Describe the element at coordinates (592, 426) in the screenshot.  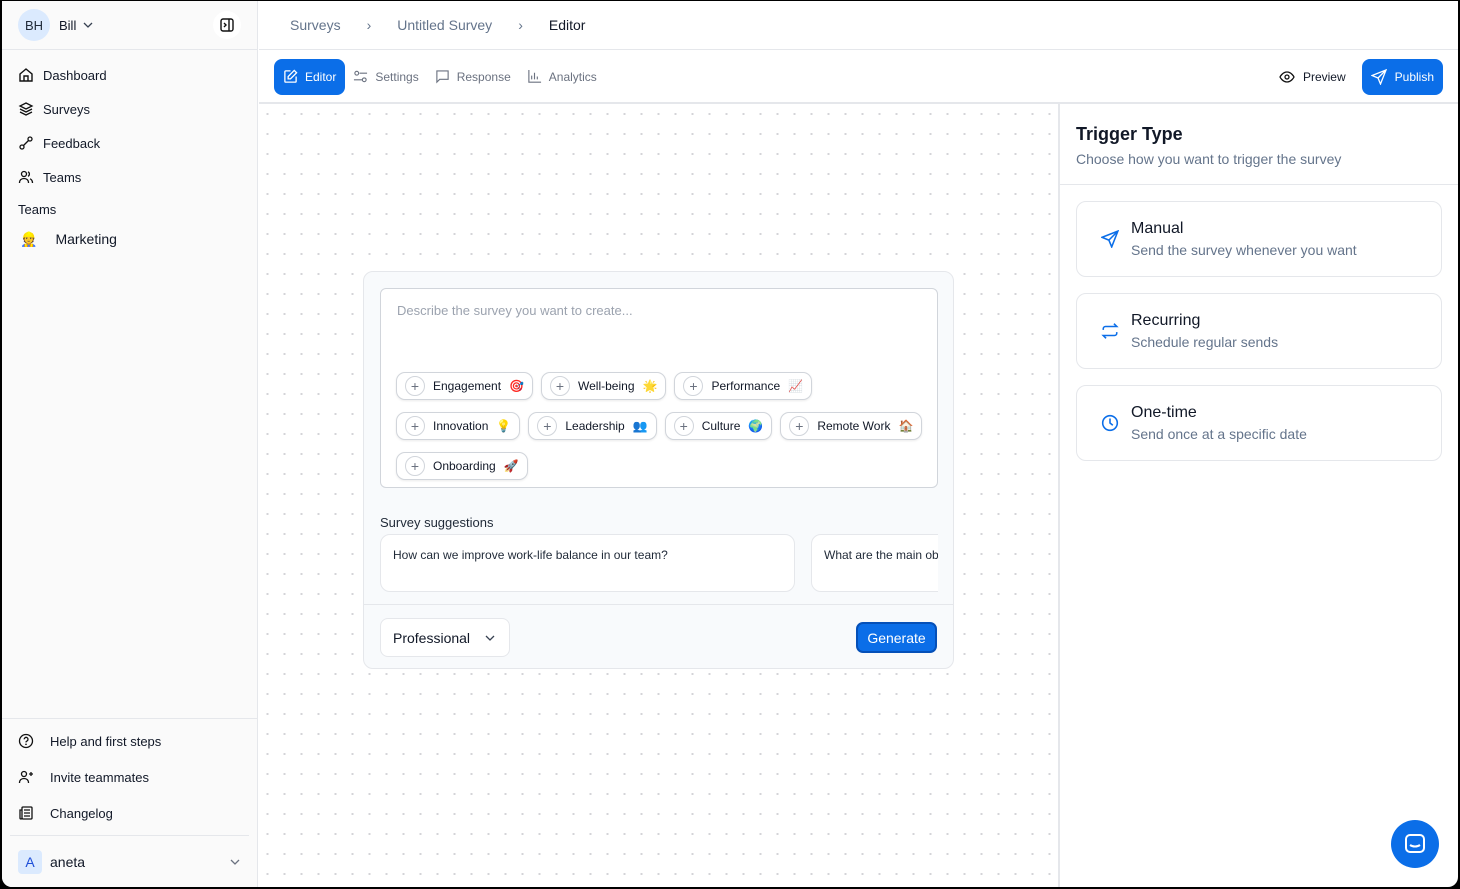
I see `topic-chip: + Leadership 👥` at that location.